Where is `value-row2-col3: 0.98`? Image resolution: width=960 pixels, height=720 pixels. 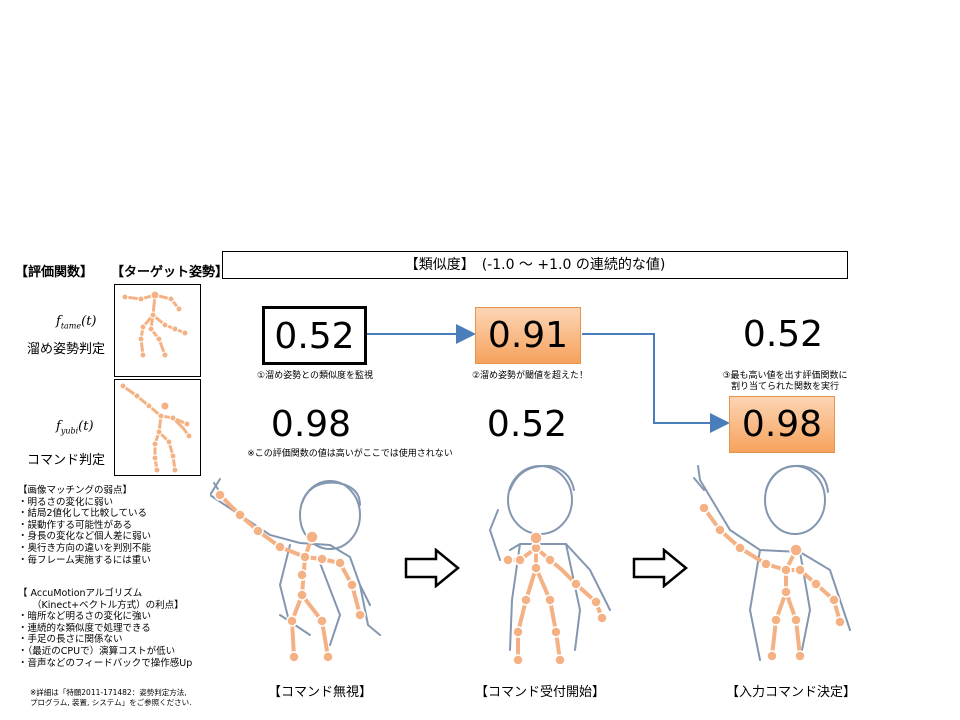
value-row2-col3: 0.98 is located at coordinates (782, 424).